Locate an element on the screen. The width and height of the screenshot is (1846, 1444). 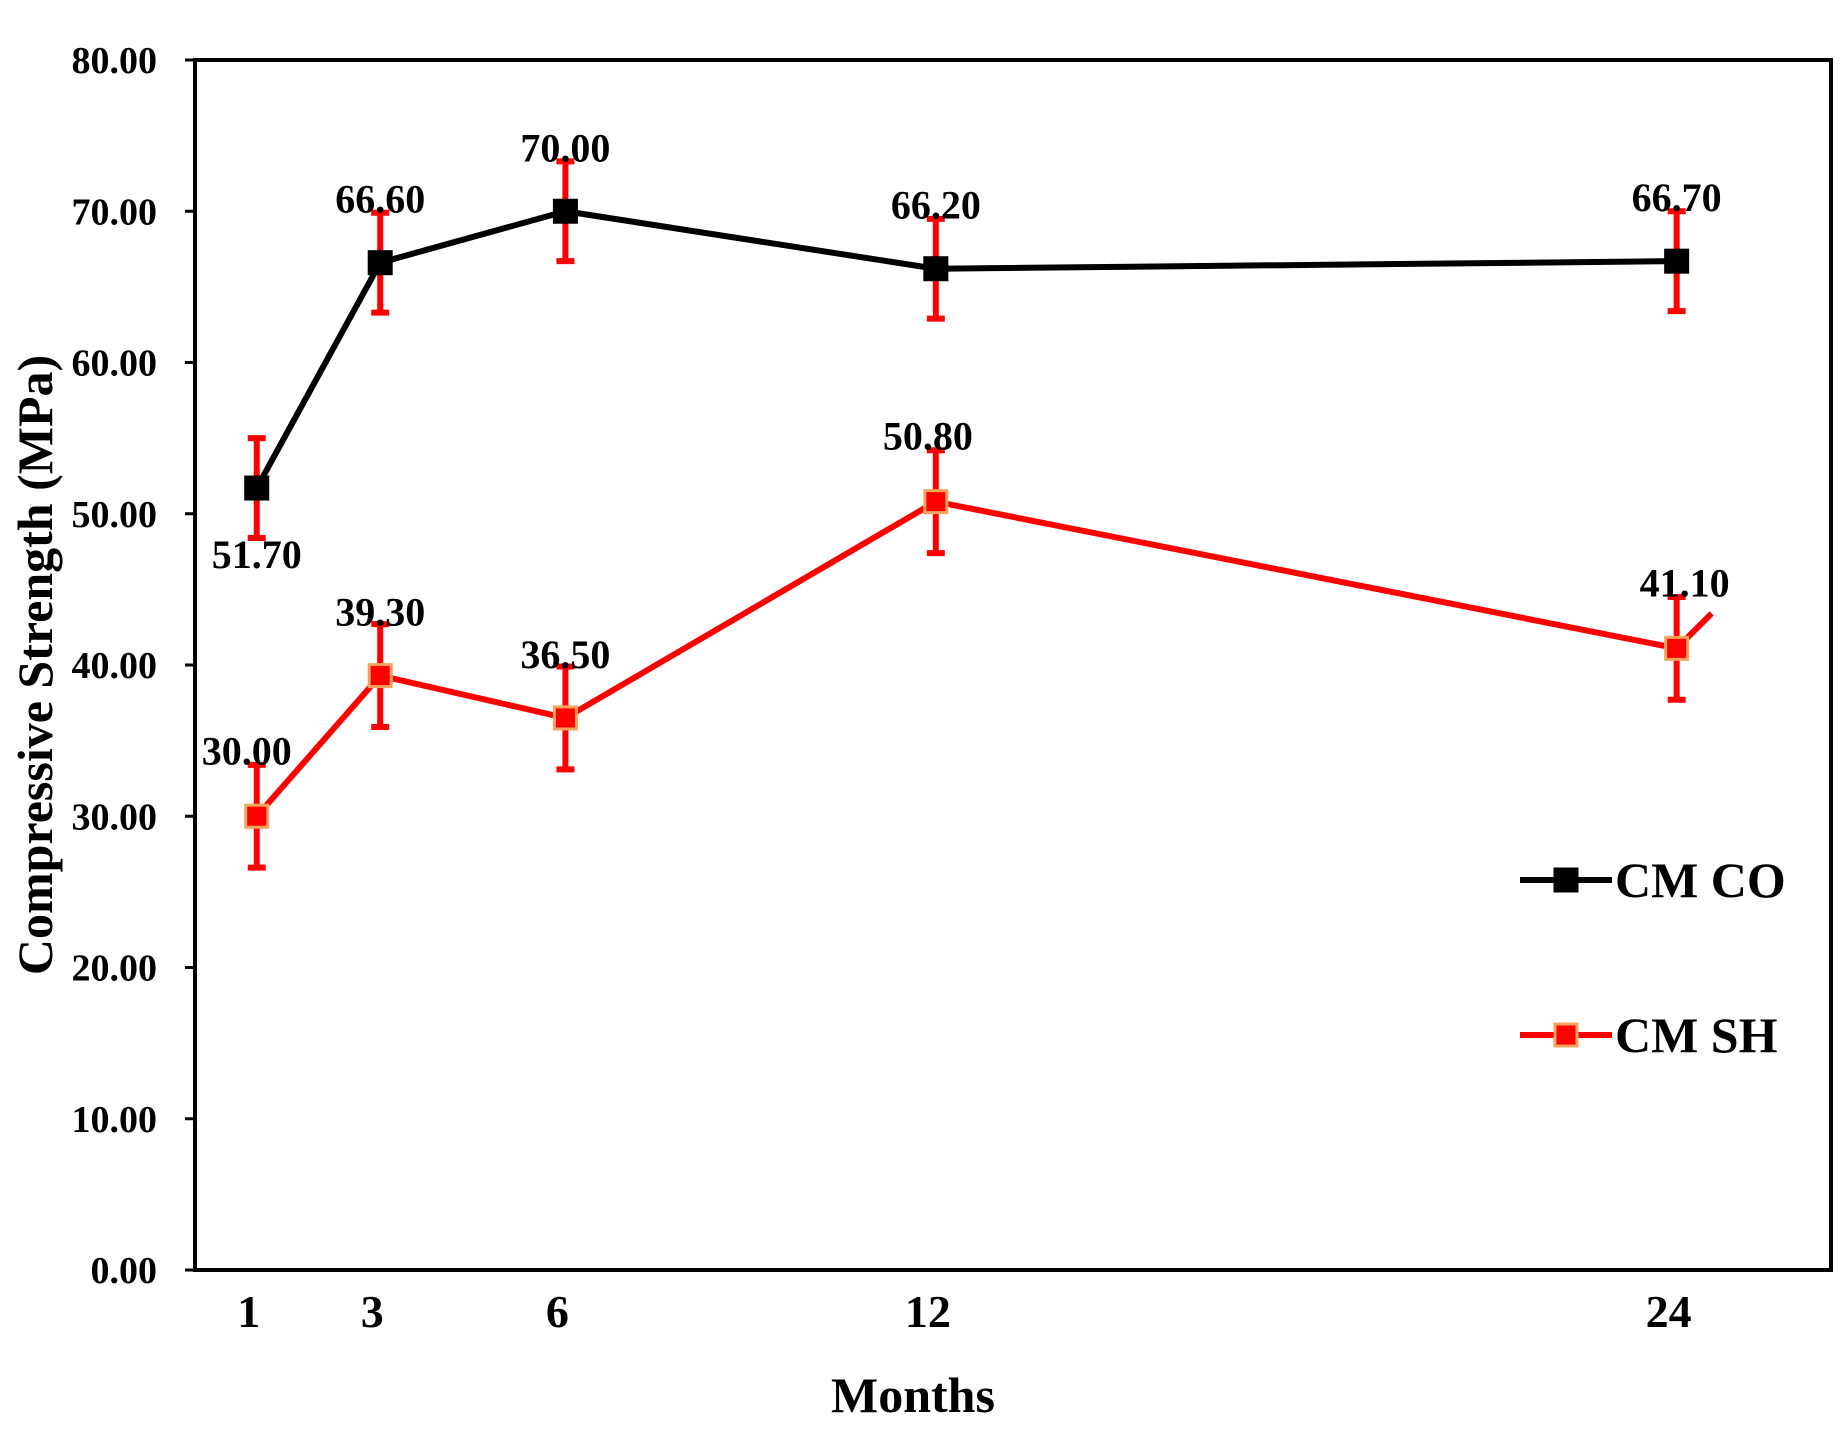
data-label: 51.70 is located at coordinates (257, 554).